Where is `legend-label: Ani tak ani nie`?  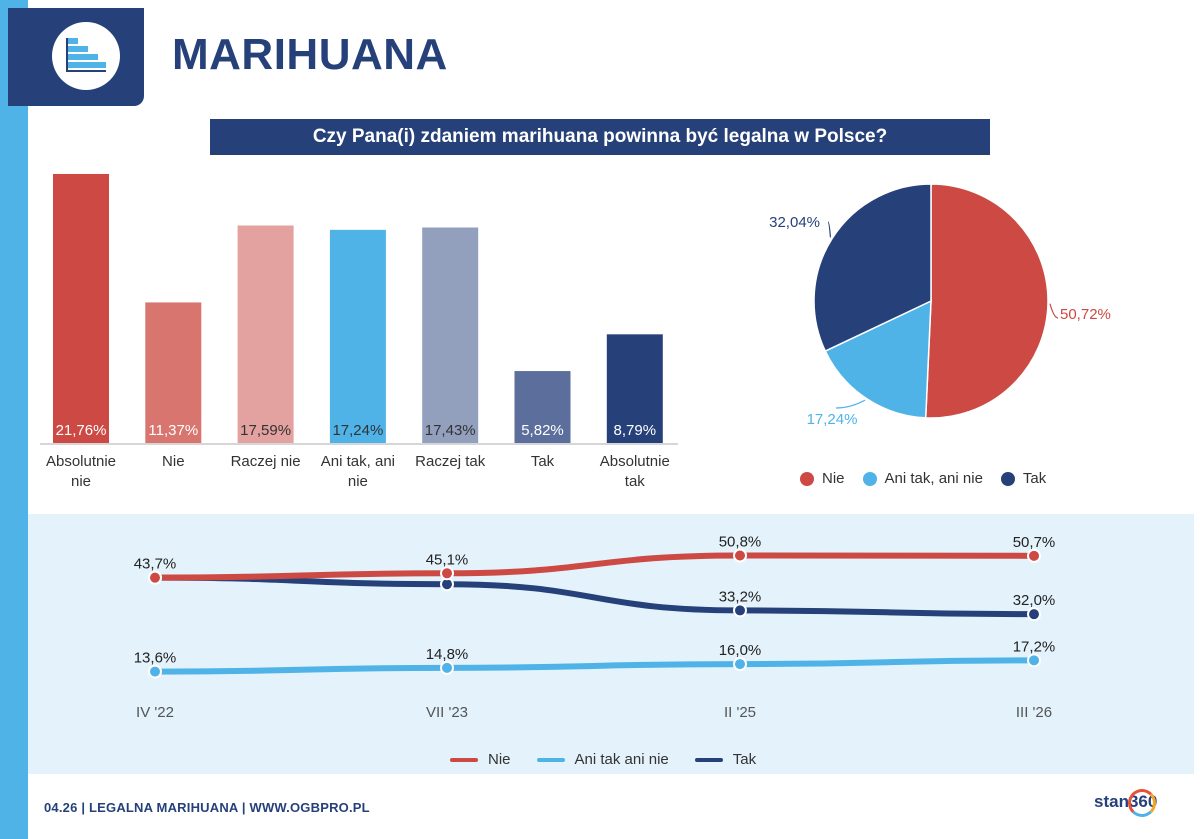 legend-label: Ani tak ani nie is located at coordinates (621, 759).